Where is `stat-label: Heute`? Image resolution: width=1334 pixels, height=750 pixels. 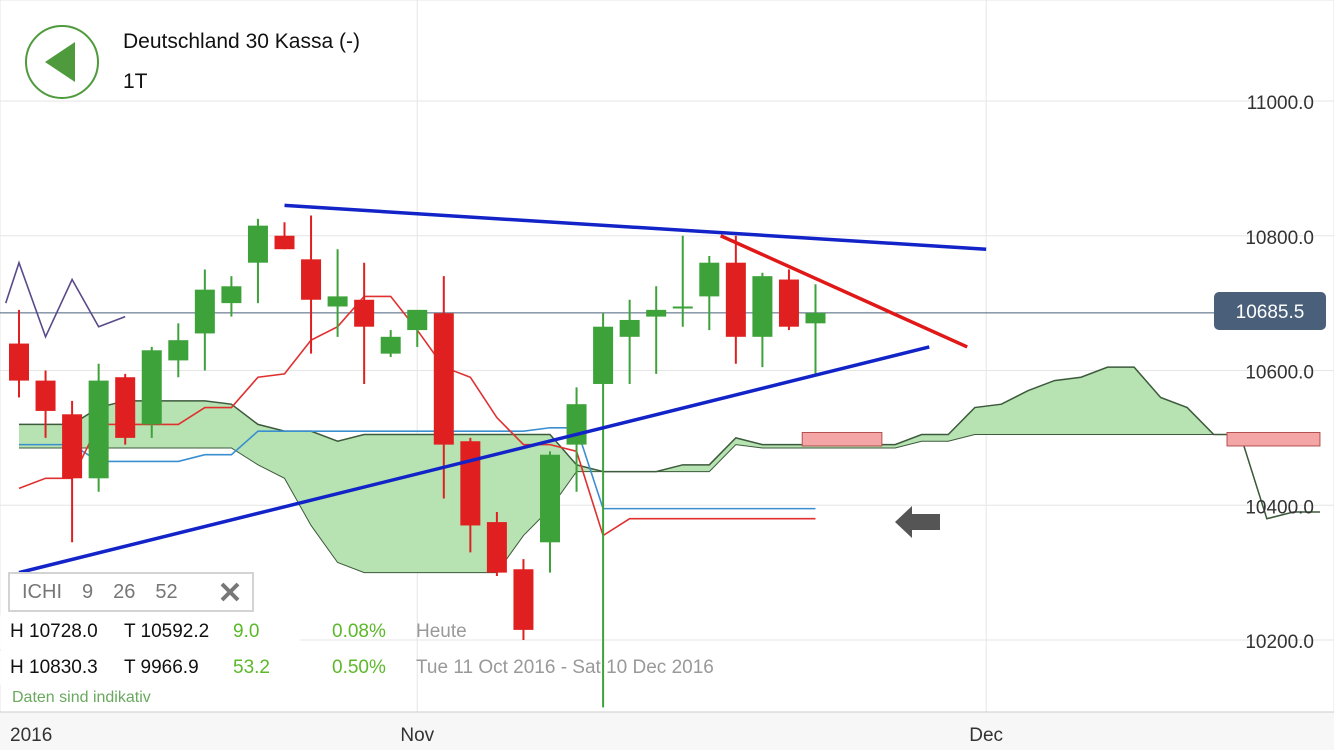 stat-label: Heute is located at coordinates (441, 631).